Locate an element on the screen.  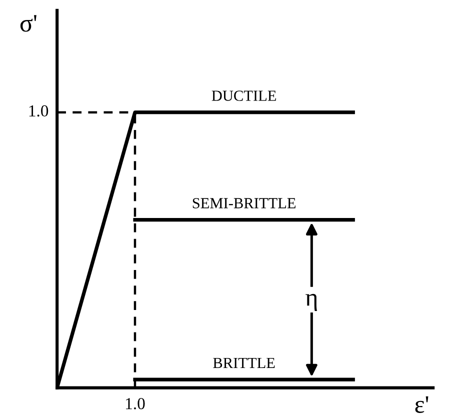
text: 1.0 is located at coordinates (135, 404).